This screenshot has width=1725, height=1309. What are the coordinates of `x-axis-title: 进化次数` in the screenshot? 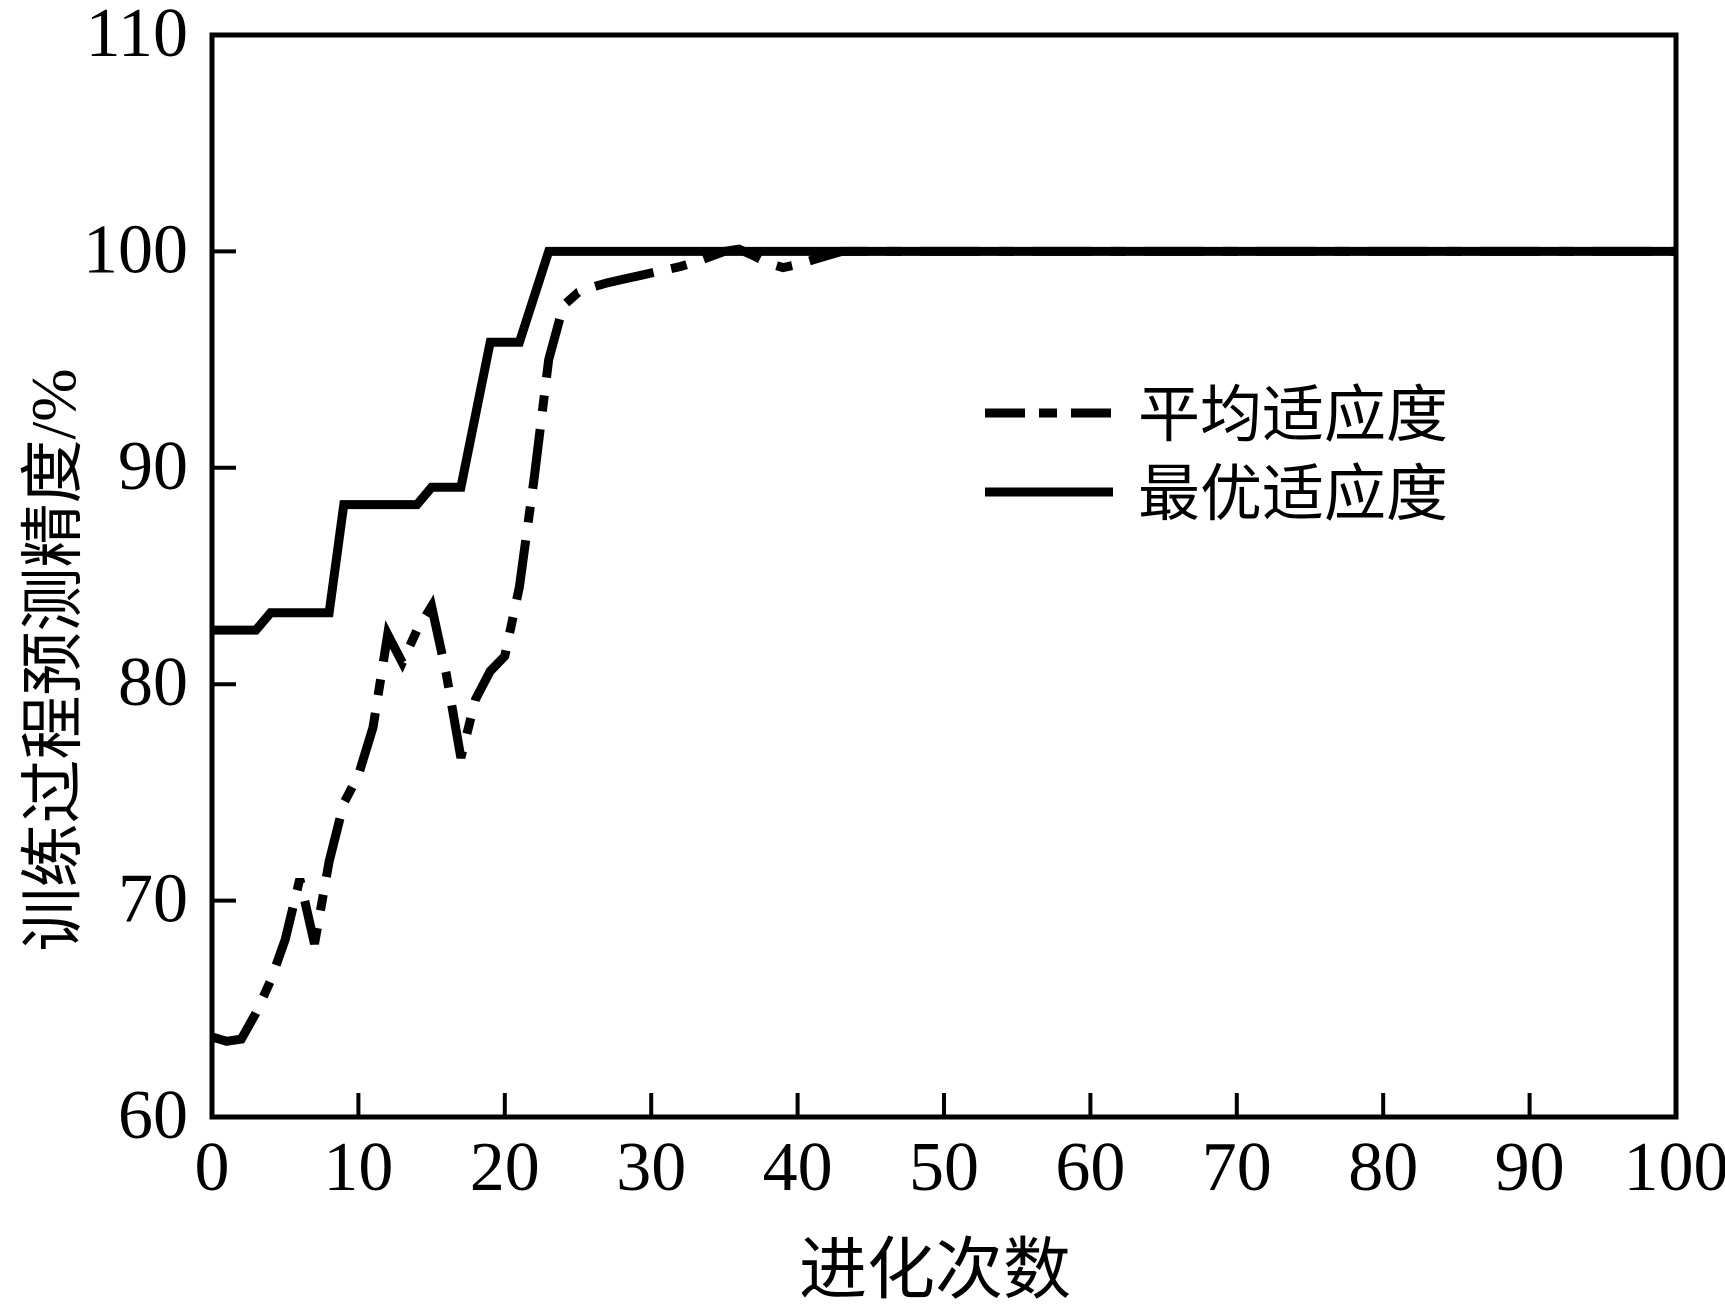 It's located at (935, 1270).